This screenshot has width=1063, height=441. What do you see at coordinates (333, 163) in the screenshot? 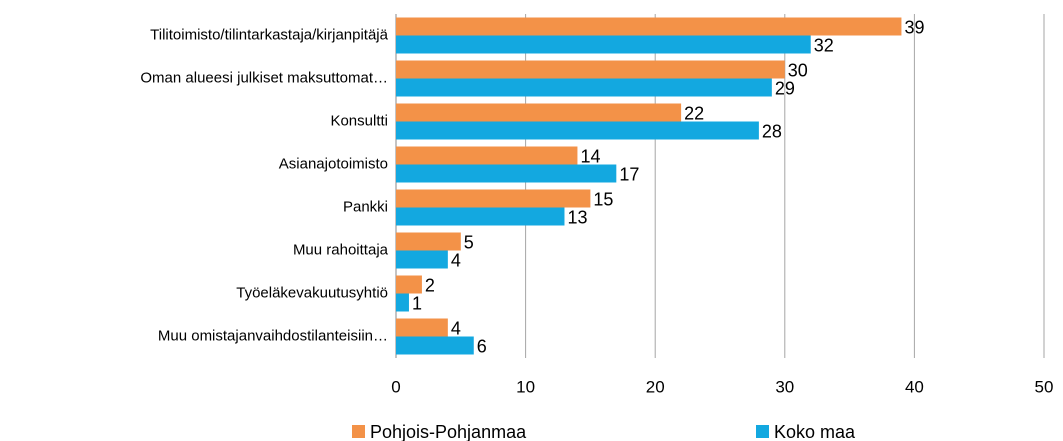
I see `category-label: Asianajotoimisto` at bounding box center [333, 163].